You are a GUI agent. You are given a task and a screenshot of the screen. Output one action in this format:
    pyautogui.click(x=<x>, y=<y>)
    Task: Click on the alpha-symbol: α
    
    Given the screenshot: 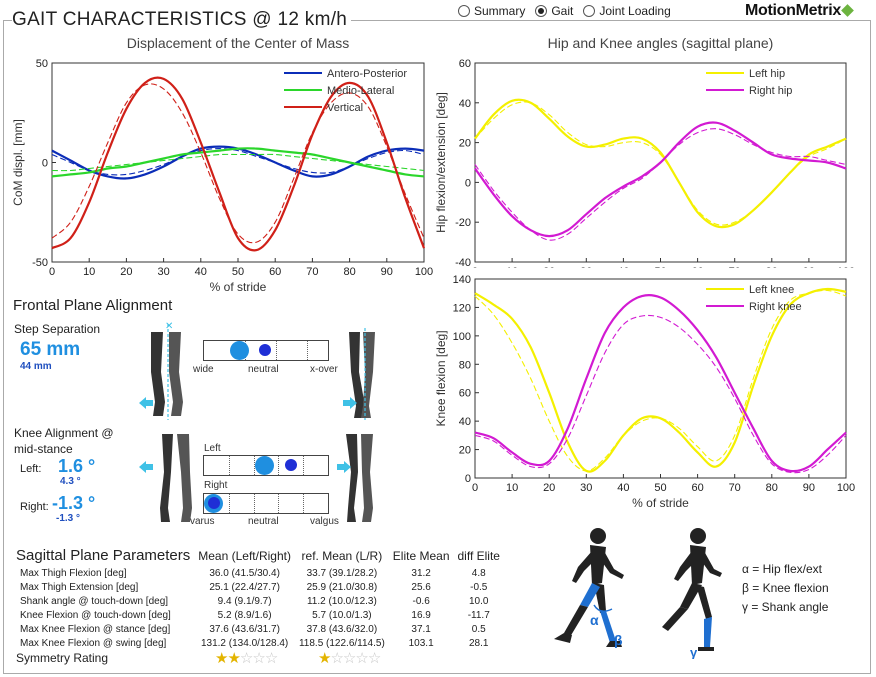 What is the action you would take?
    pyautogui.click(x=594, y=620)
    